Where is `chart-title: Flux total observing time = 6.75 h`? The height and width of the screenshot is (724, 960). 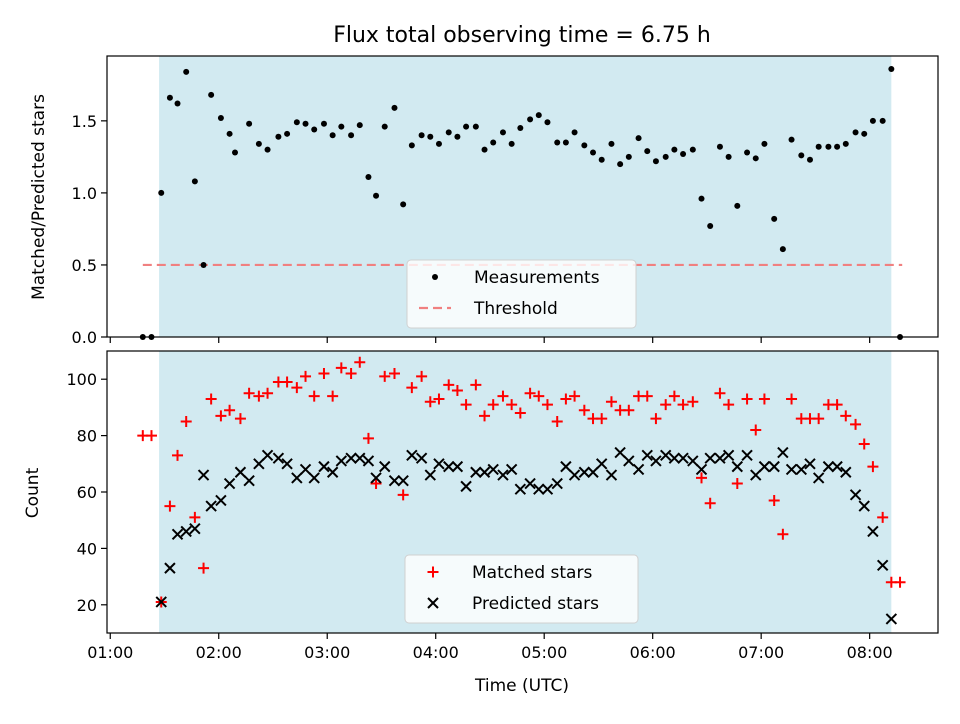 chart-title: Flux total observing time = 6.75 h is located at coordinates (522, 35).